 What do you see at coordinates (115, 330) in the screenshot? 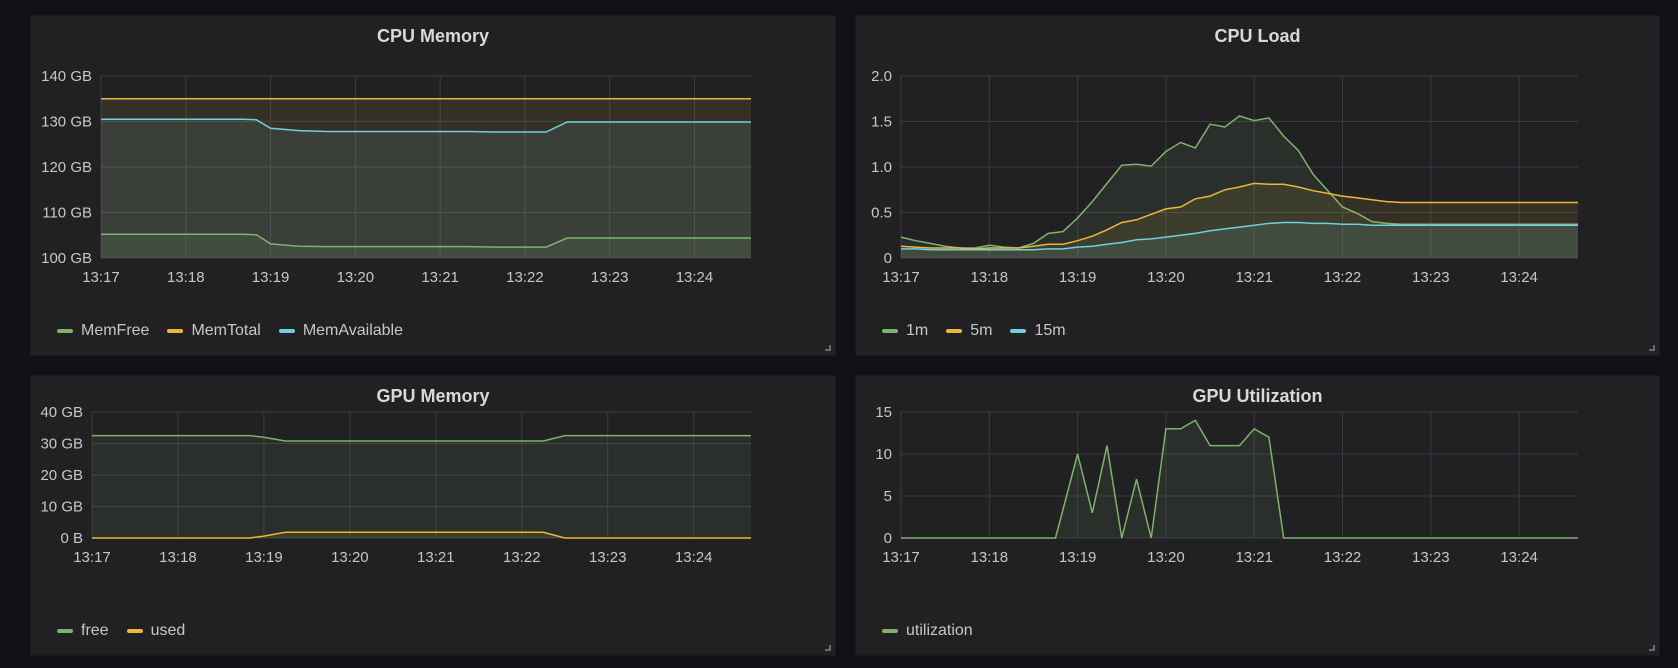
I see `legend-label: MemFree` at bounding box center [115, 330].